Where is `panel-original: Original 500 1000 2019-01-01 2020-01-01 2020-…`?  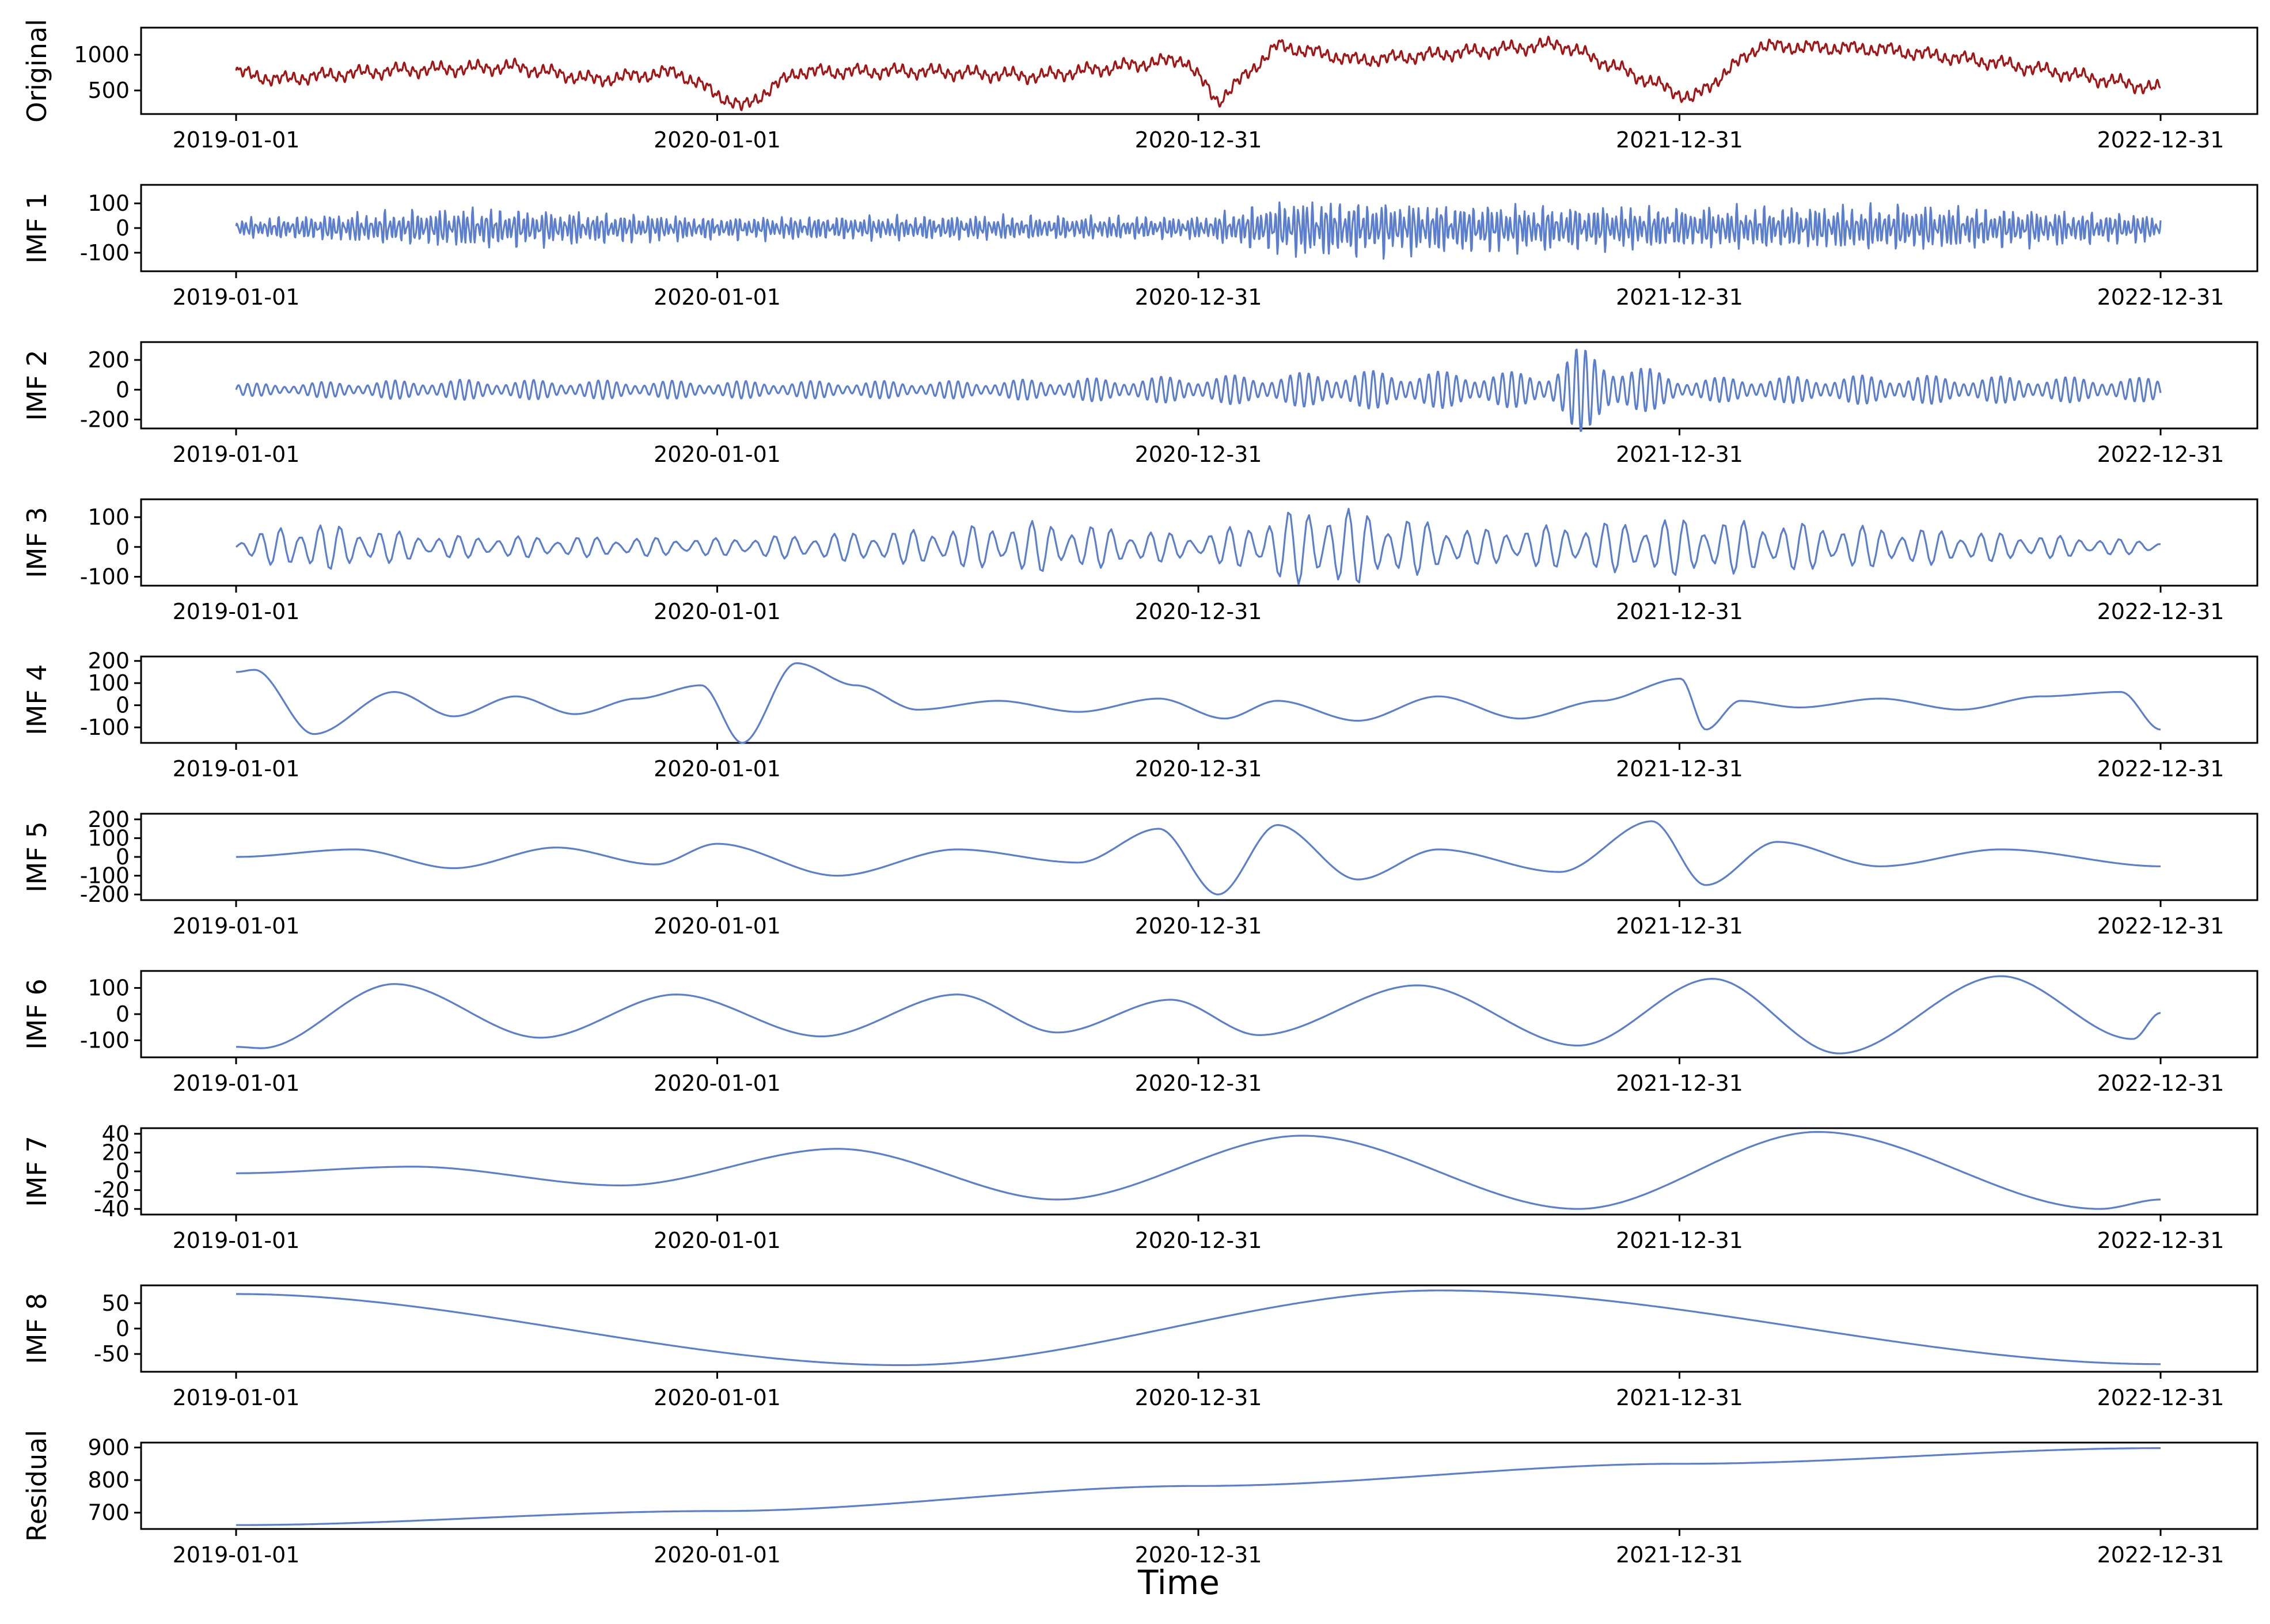 panel-original: Original 500 1000 2019-01-01 2020-01-01 2020-… is located at coordinates (1139, 86).